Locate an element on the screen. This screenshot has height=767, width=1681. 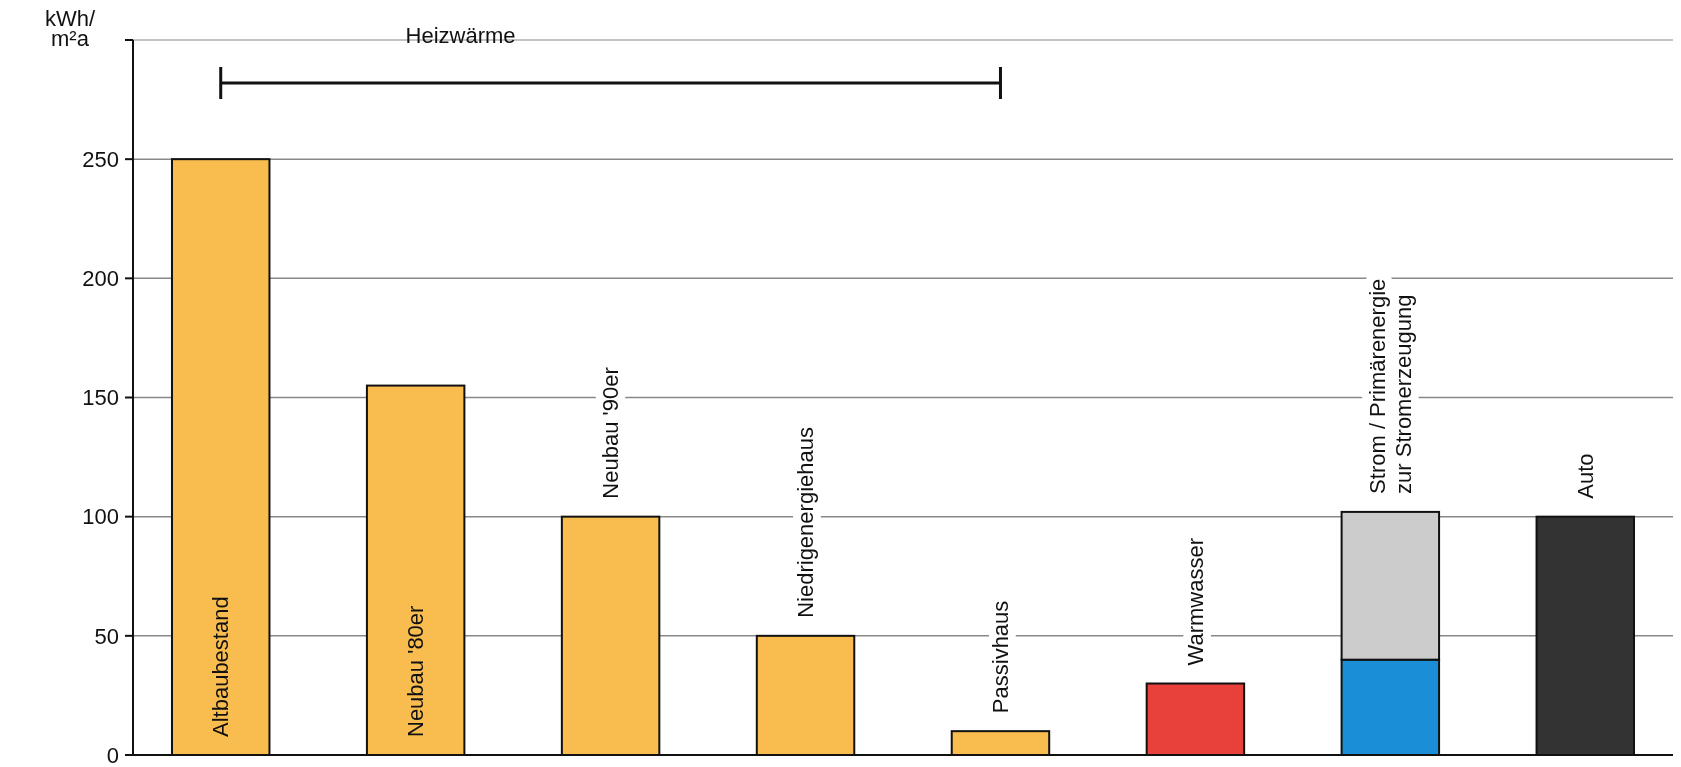
y-tick-label: 150 is located at coordinates (100, 398).